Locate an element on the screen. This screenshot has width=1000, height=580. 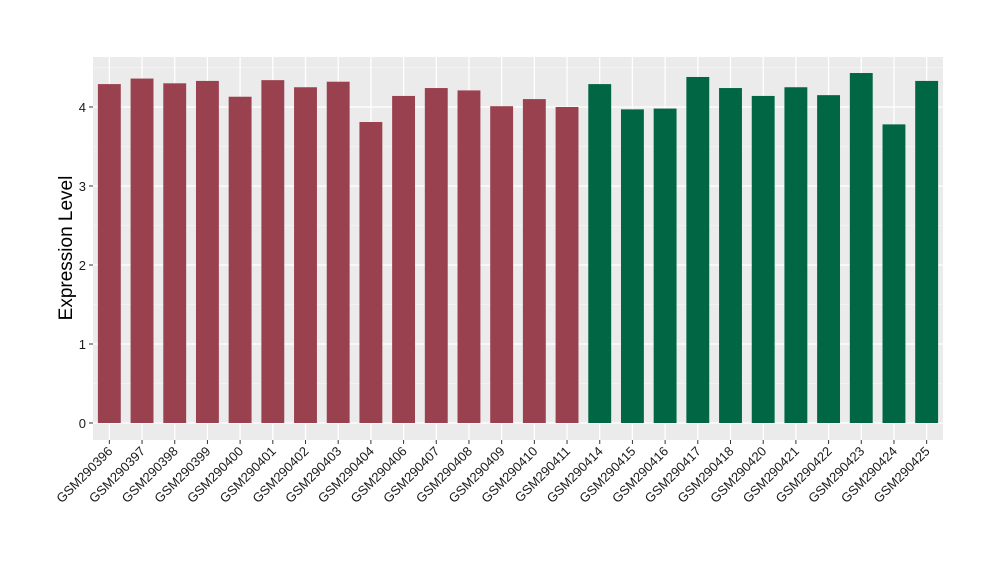
y-axis-title: Expression Level is located at coordinates (66, 248).